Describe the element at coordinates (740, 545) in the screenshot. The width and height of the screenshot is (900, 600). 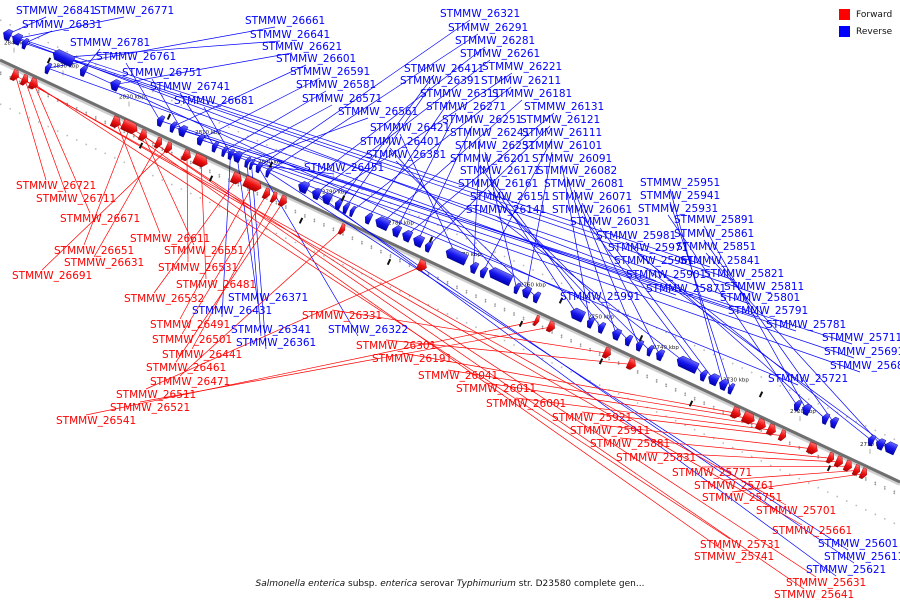
I see `forward-gene-label: STMMW_25731` at that location.